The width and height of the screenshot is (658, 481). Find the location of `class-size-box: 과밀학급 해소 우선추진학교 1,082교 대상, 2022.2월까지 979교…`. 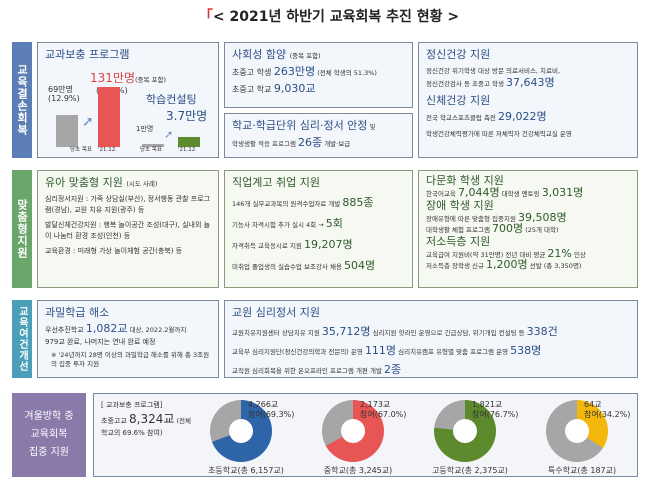

class-size-box: 과밀학급 해소 우선추진학교 1,082교 대상, 2022.2월까지 979교… is located at coordinates (128, 339).